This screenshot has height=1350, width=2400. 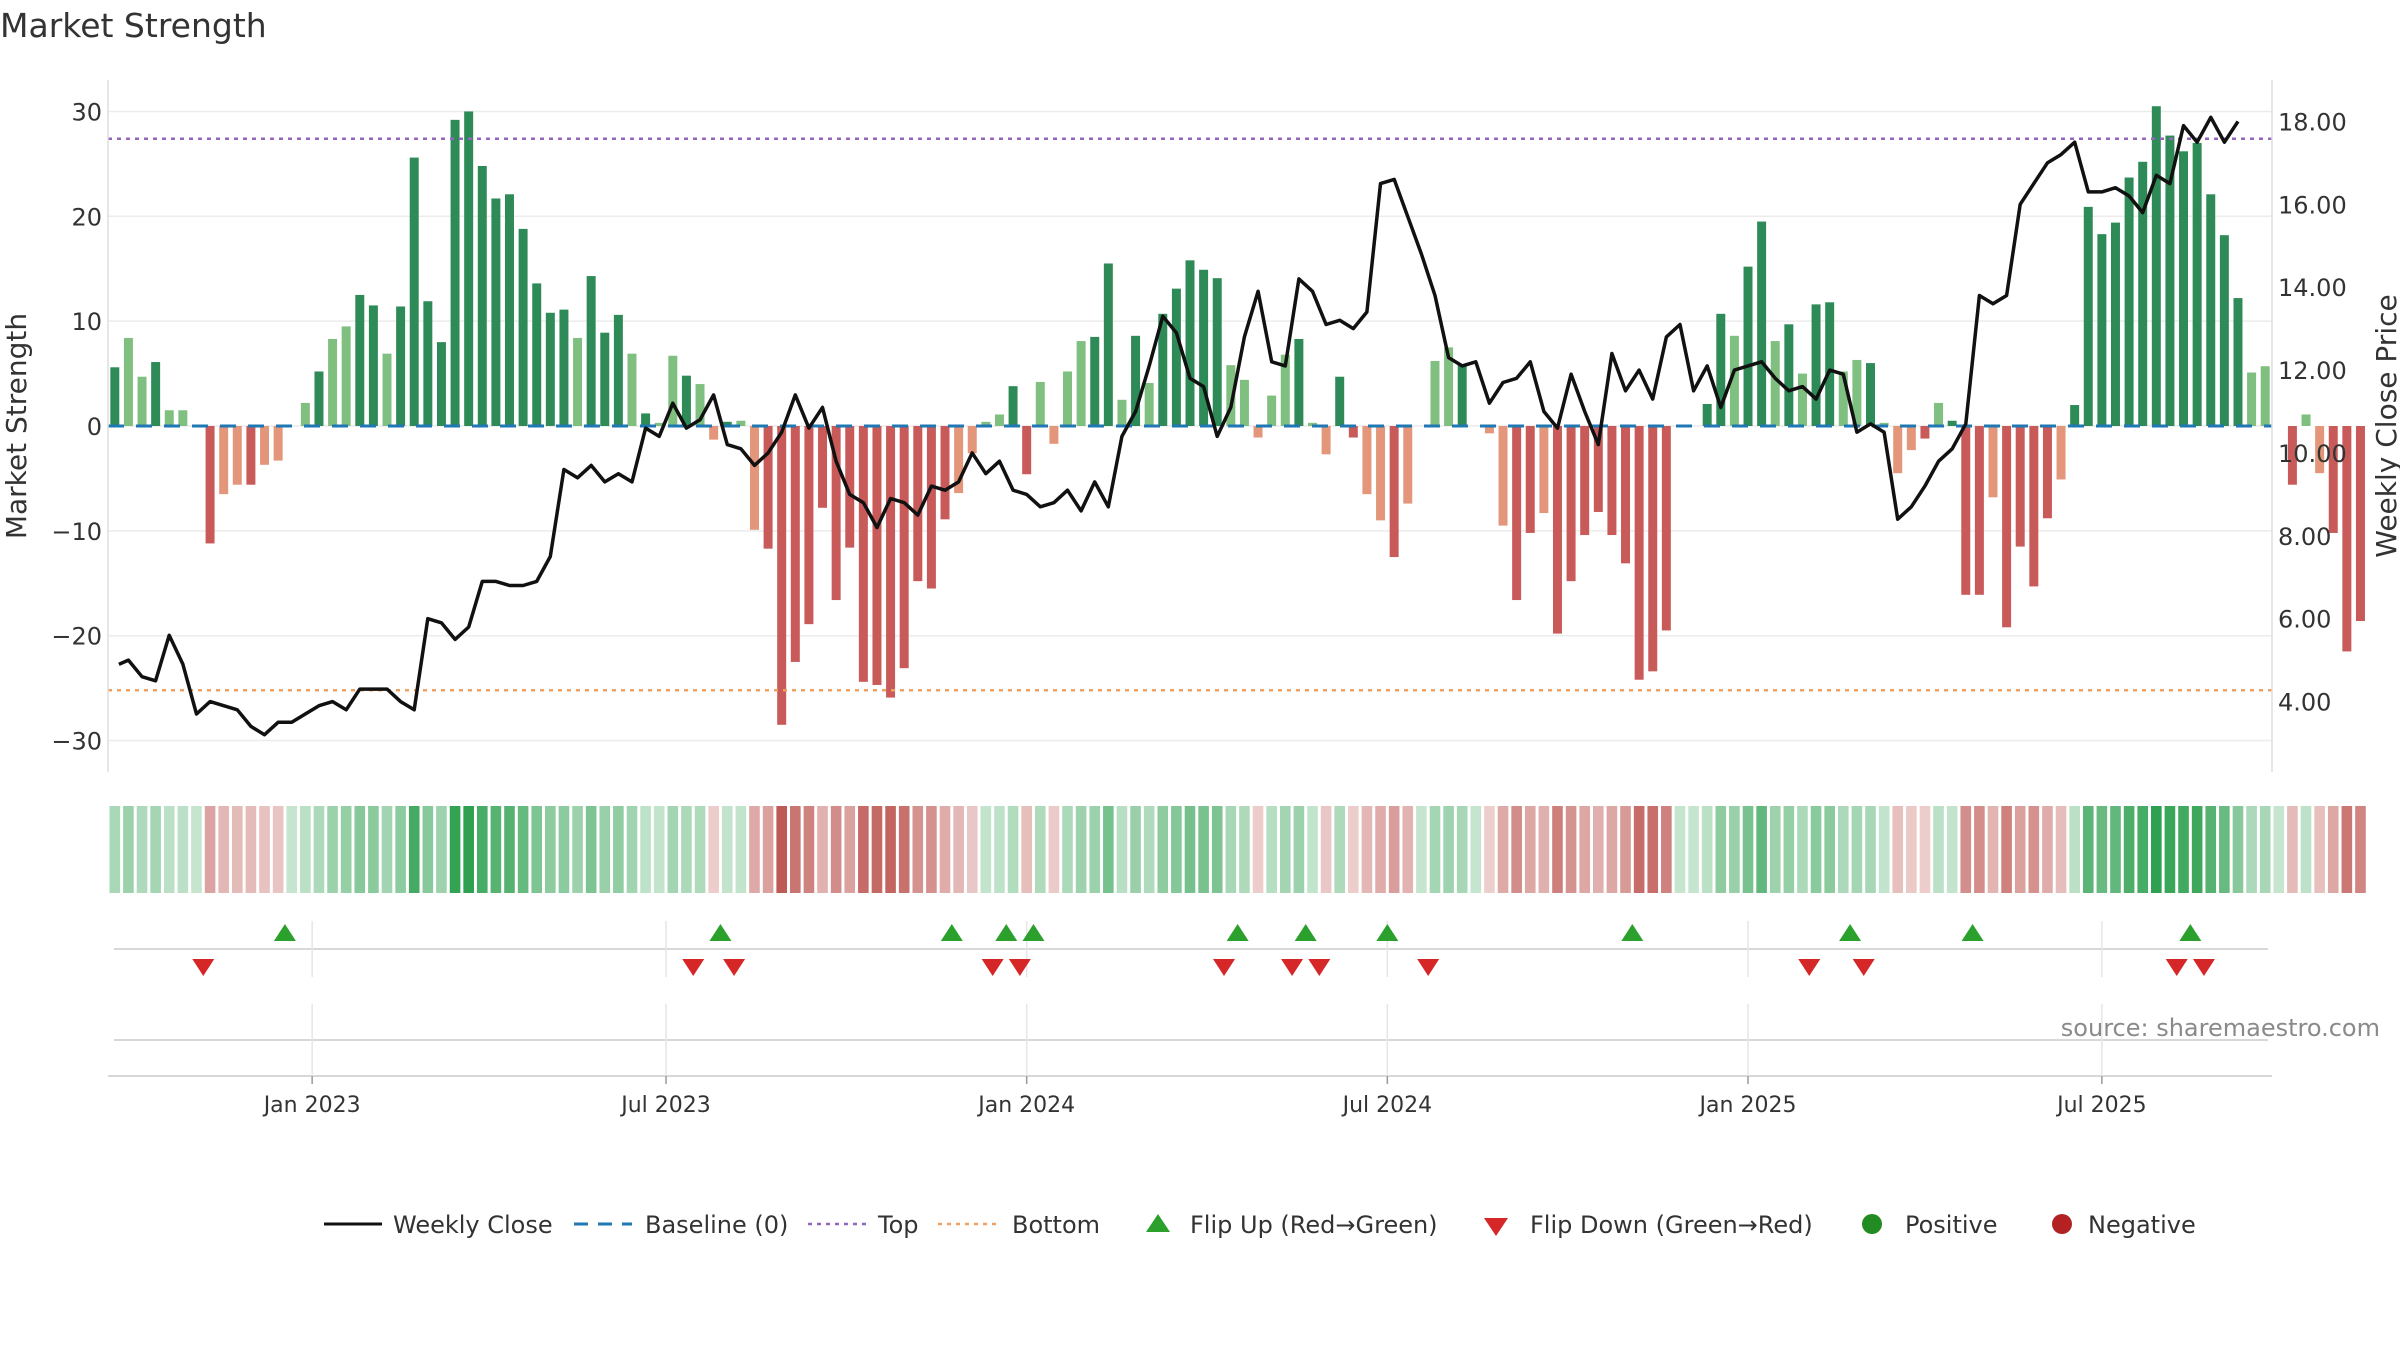 I want to click on y2-tick-label: 16.00, so click(x=2312, y=205).